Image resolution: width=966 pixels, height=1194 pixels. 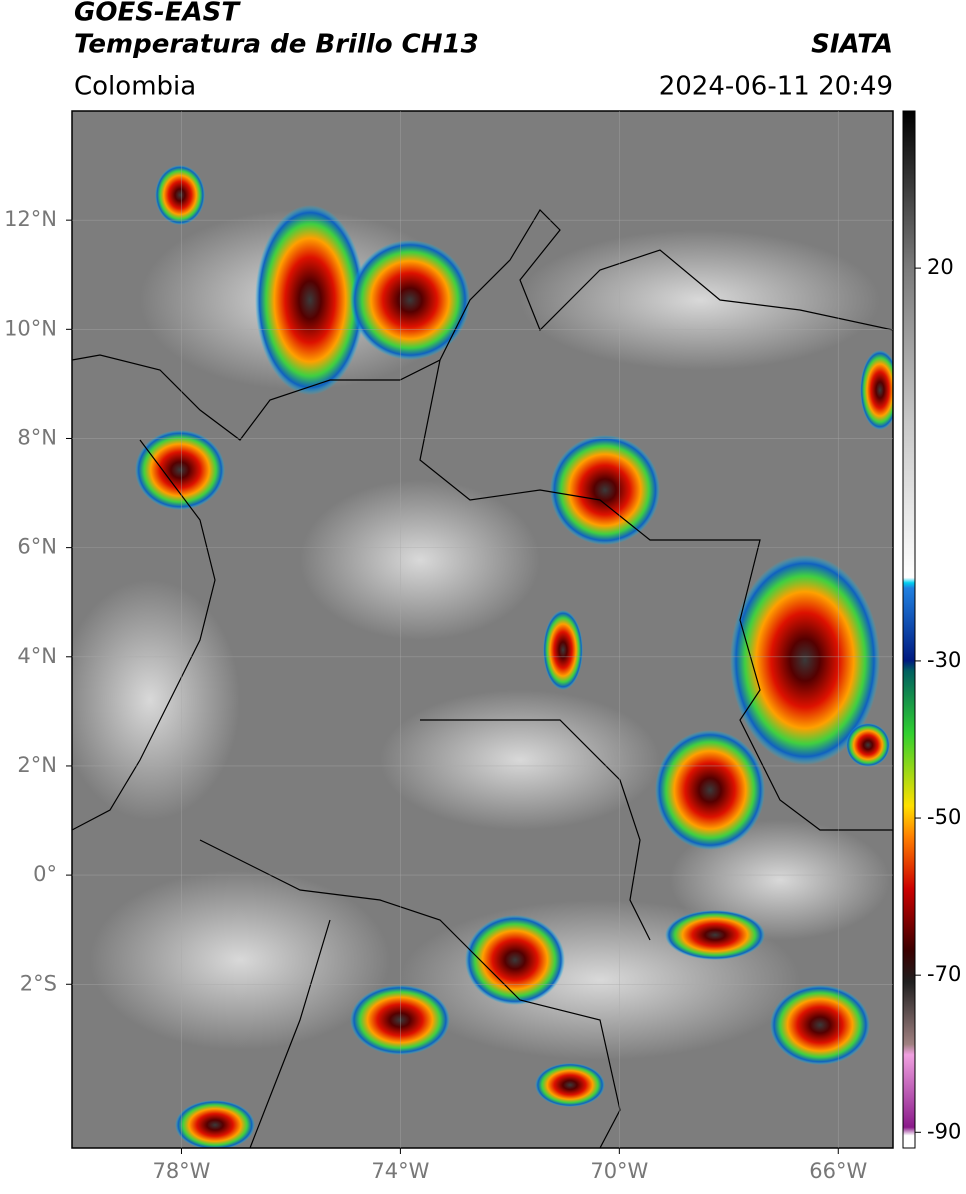 What do you see at coordinates (944, 1131) in the screenshot?
I see `colorbar-tick-label: -90` at bounding box center [944, 1131].